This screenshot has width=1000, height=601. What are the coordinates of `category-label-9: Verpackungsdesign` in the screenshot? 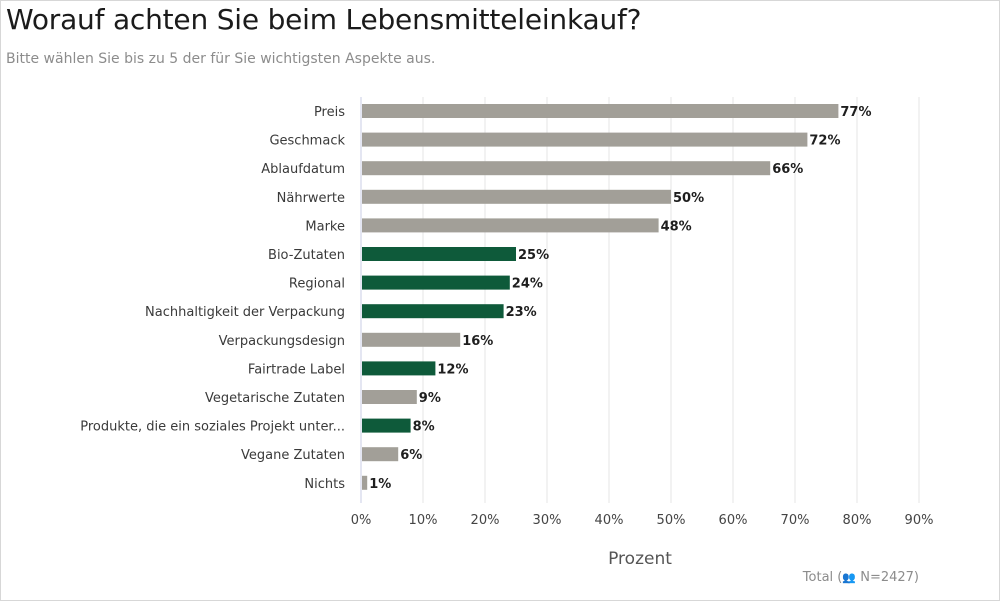 It's located at (282, 341).